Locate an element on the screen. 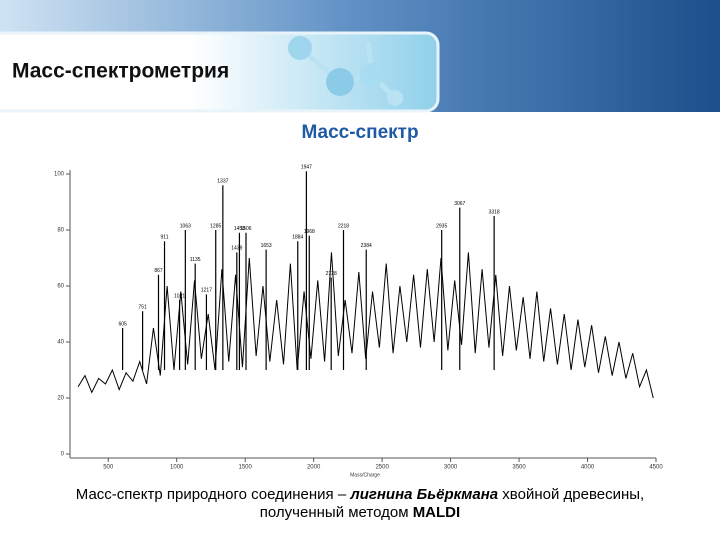 The width and height of the screenshot is (720, 545). x-tick-label: 4000 is located at coordinates (588, 468).